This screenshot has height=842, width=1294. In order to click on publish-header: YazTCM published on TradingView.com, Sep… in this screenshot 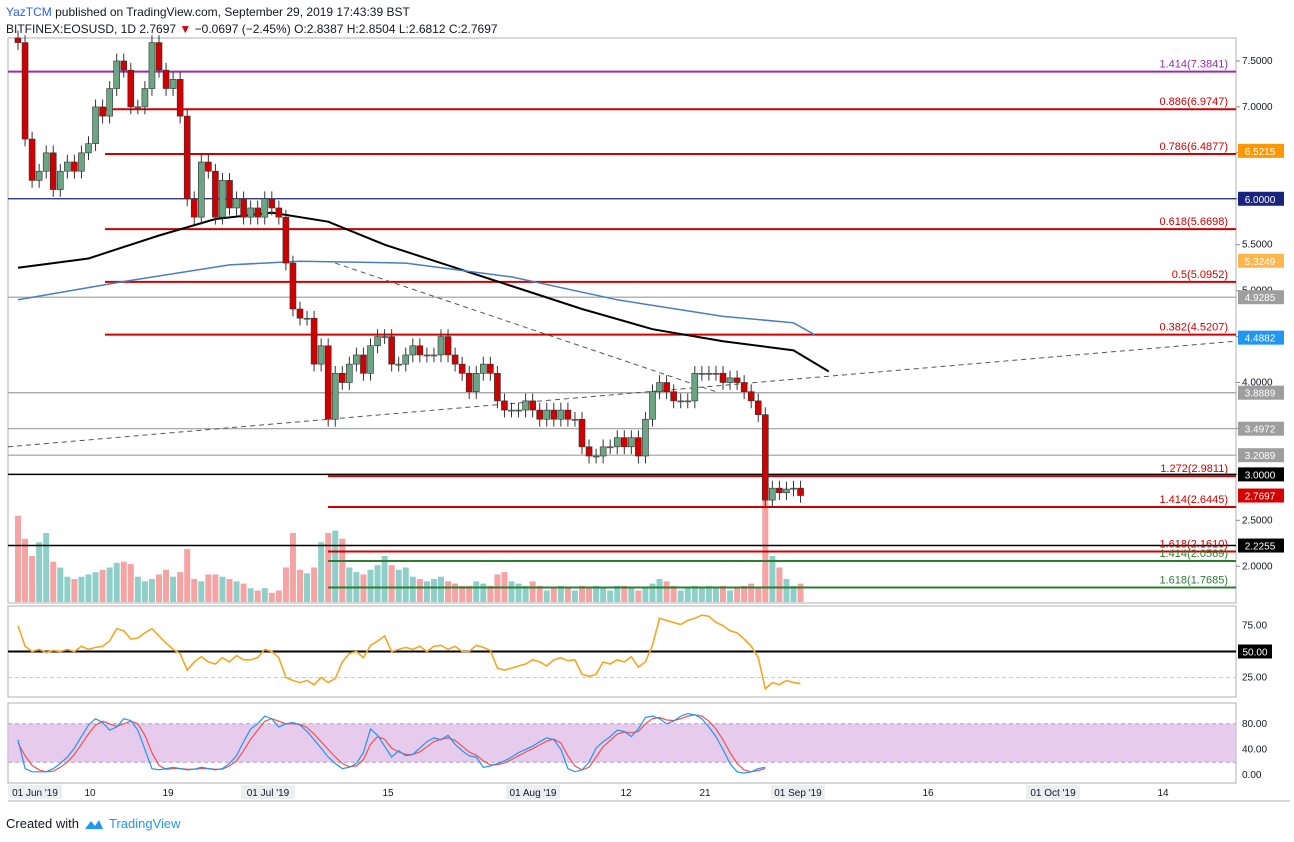, I will do `click(208, 12)`.